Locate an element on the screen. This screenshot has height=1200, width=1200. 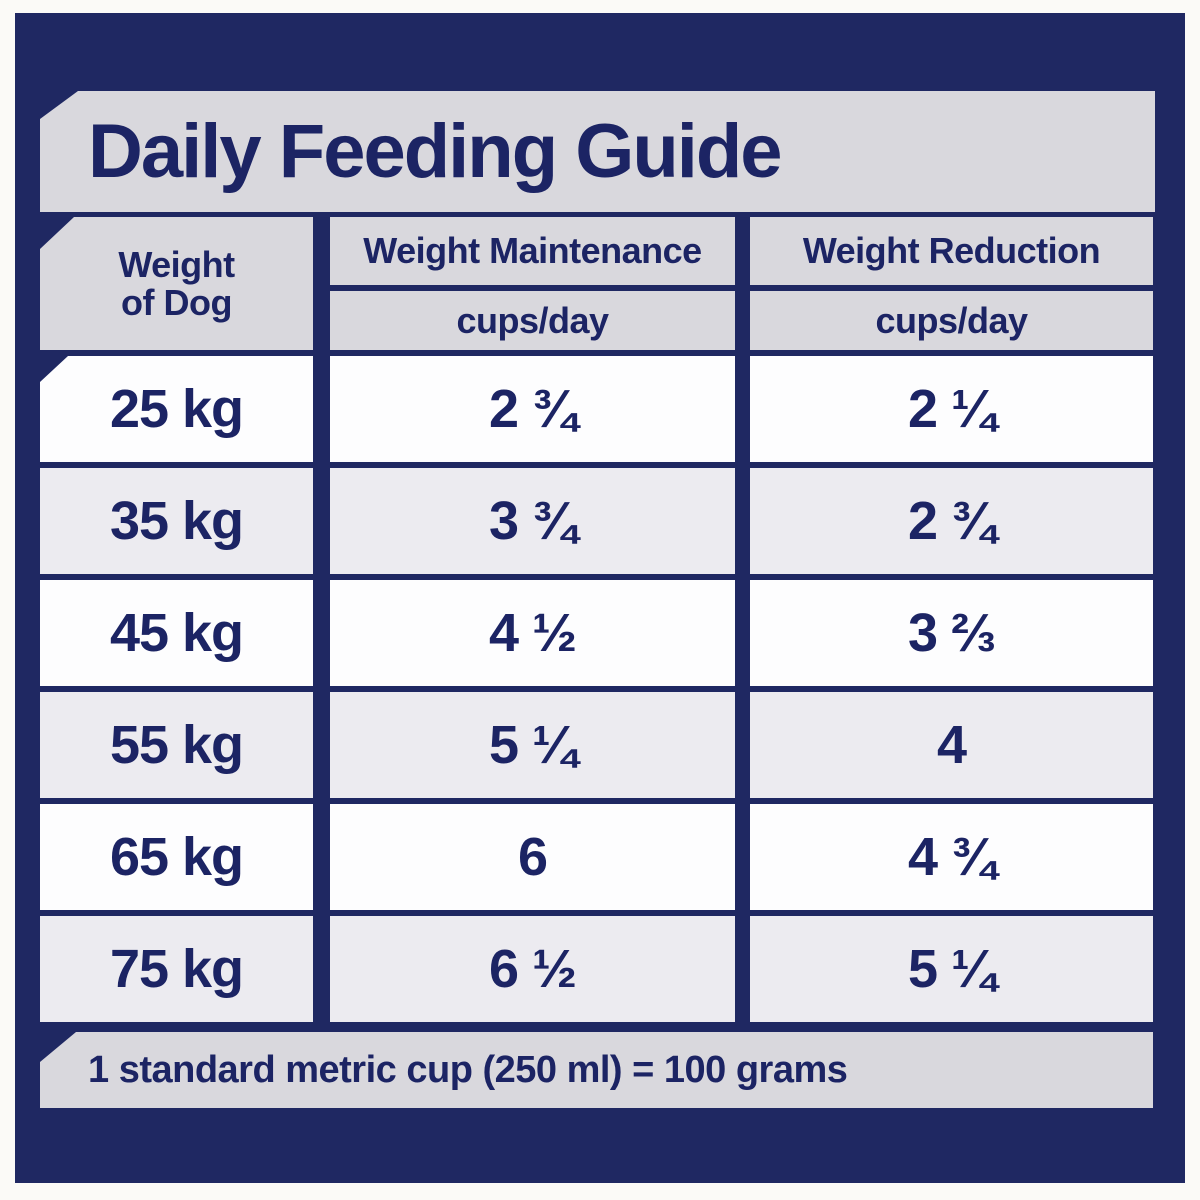
maintenance-cups-cell: 3 ¾ is located at coordinates (532, 521).